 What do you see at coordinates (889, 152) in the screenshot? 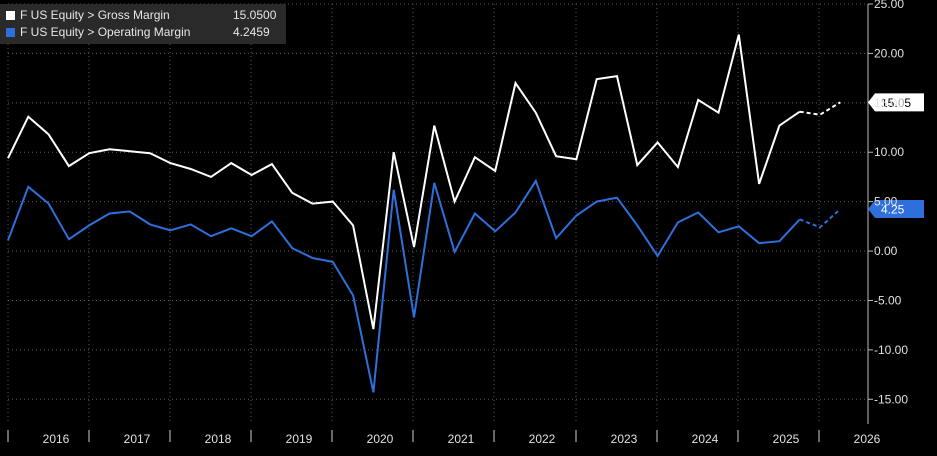
I see `y-tick-label: 10.00` at bounding box center [889, 152].